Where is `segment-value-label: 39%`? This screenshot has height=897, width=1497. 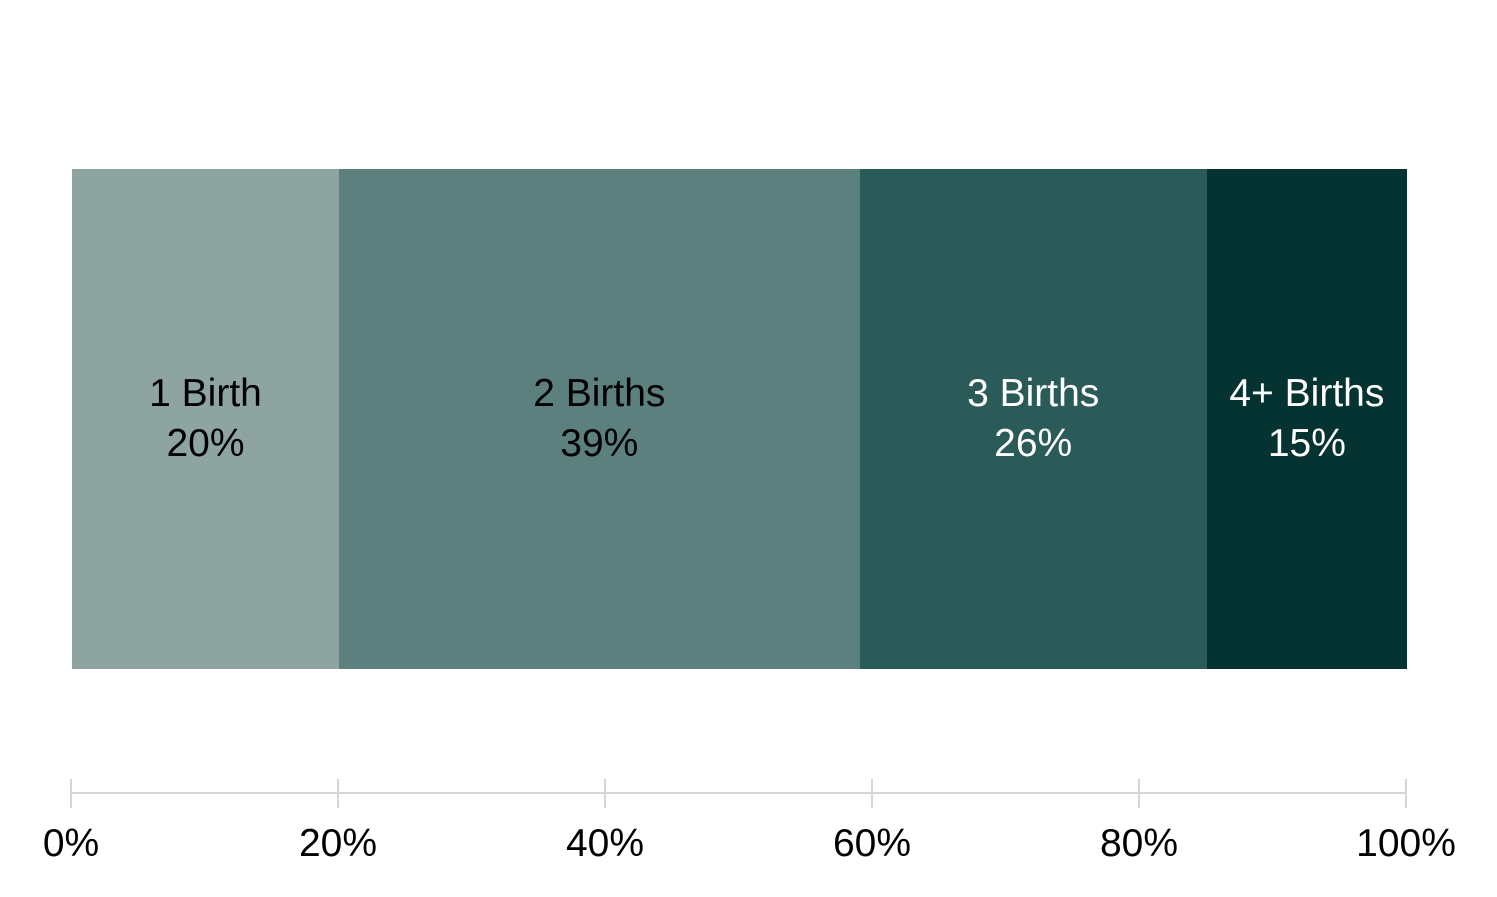
segment-value-label: 39% is located at coordinates (599, 443).